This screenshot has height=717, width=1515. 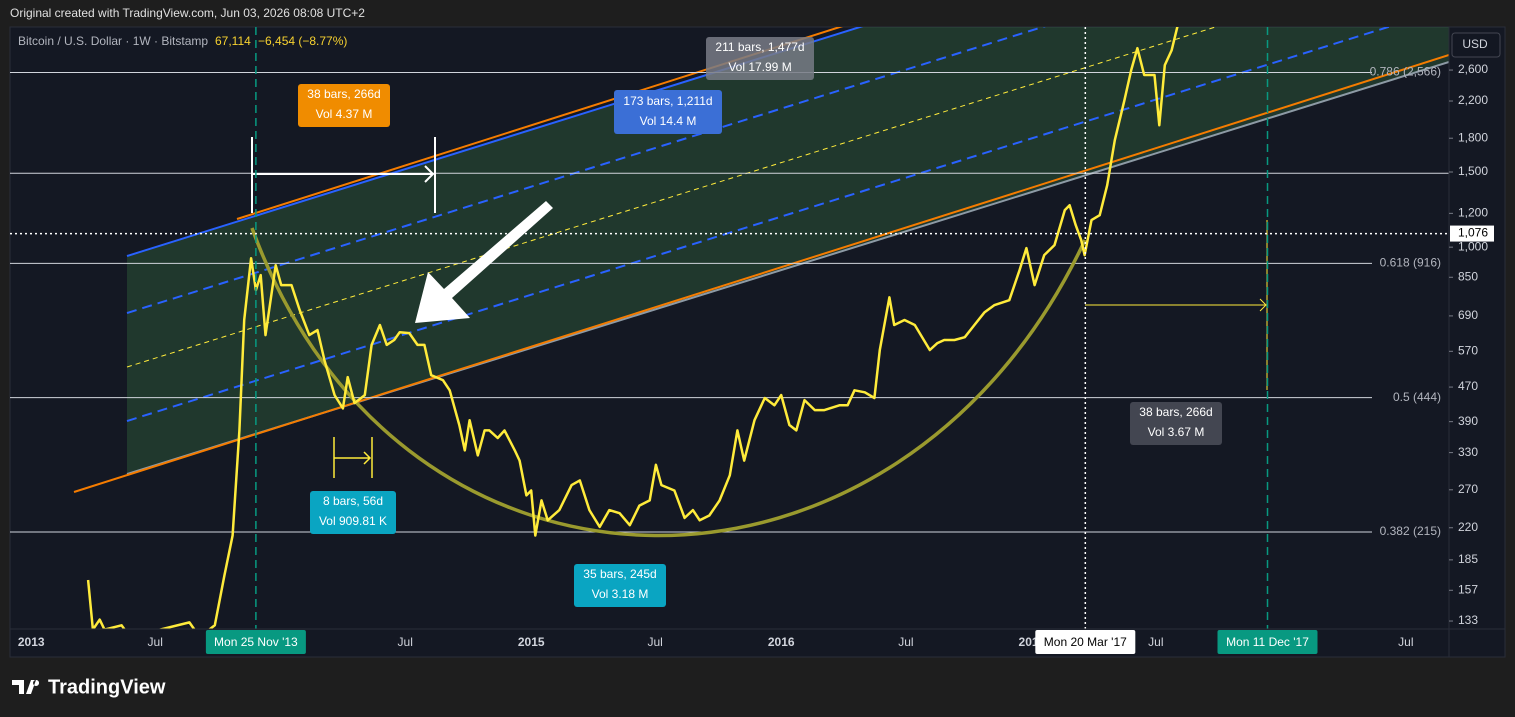 What do you see at coordinates (759, 47) in the screenshot?
I see `annotation-text: 211 bars, 1,477d` at bounding box center [759, 47].